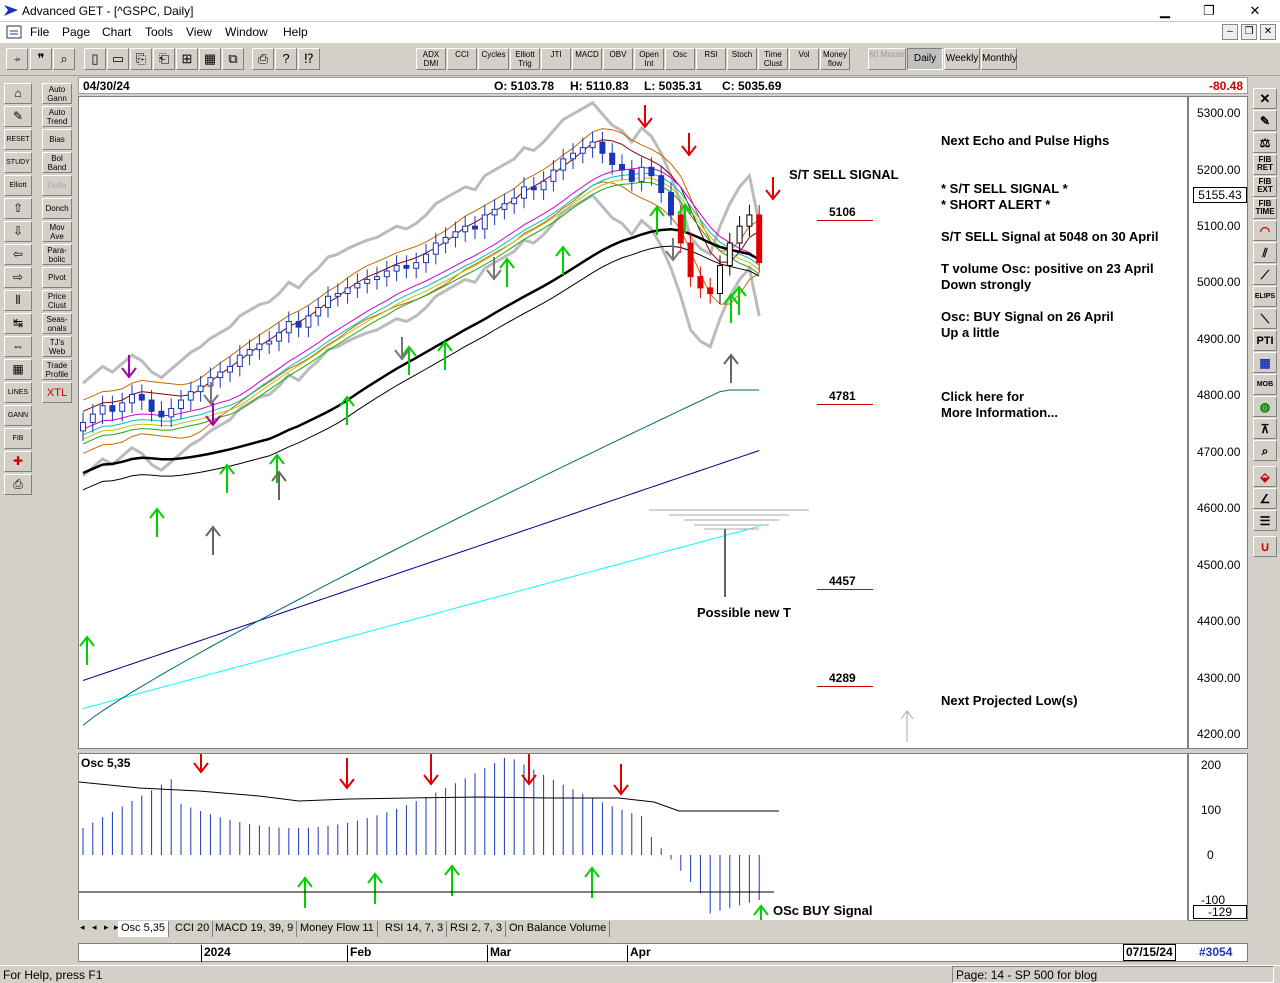 This screenshot has width=1280, height=983. What do you see at coordinates (17, 59) in the screenshot?
I see `cursor-tool-icon: ⍆` at bounding box center [17, 59].